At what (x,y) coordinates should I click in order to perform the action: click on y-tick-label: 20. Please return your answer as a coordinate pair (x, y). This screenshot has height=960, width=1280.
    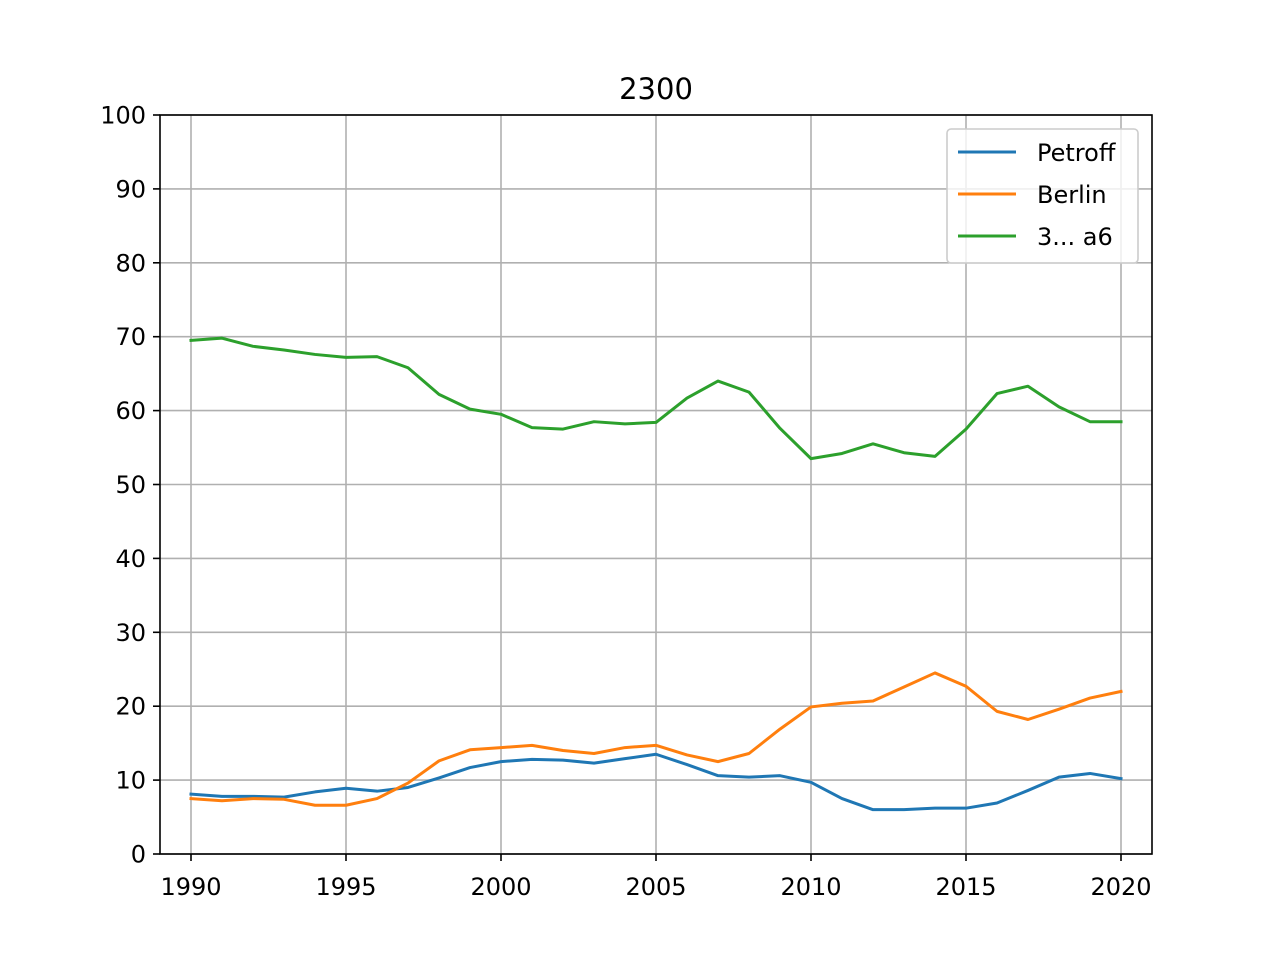
    Looking at the image, I should click on (130, 707).